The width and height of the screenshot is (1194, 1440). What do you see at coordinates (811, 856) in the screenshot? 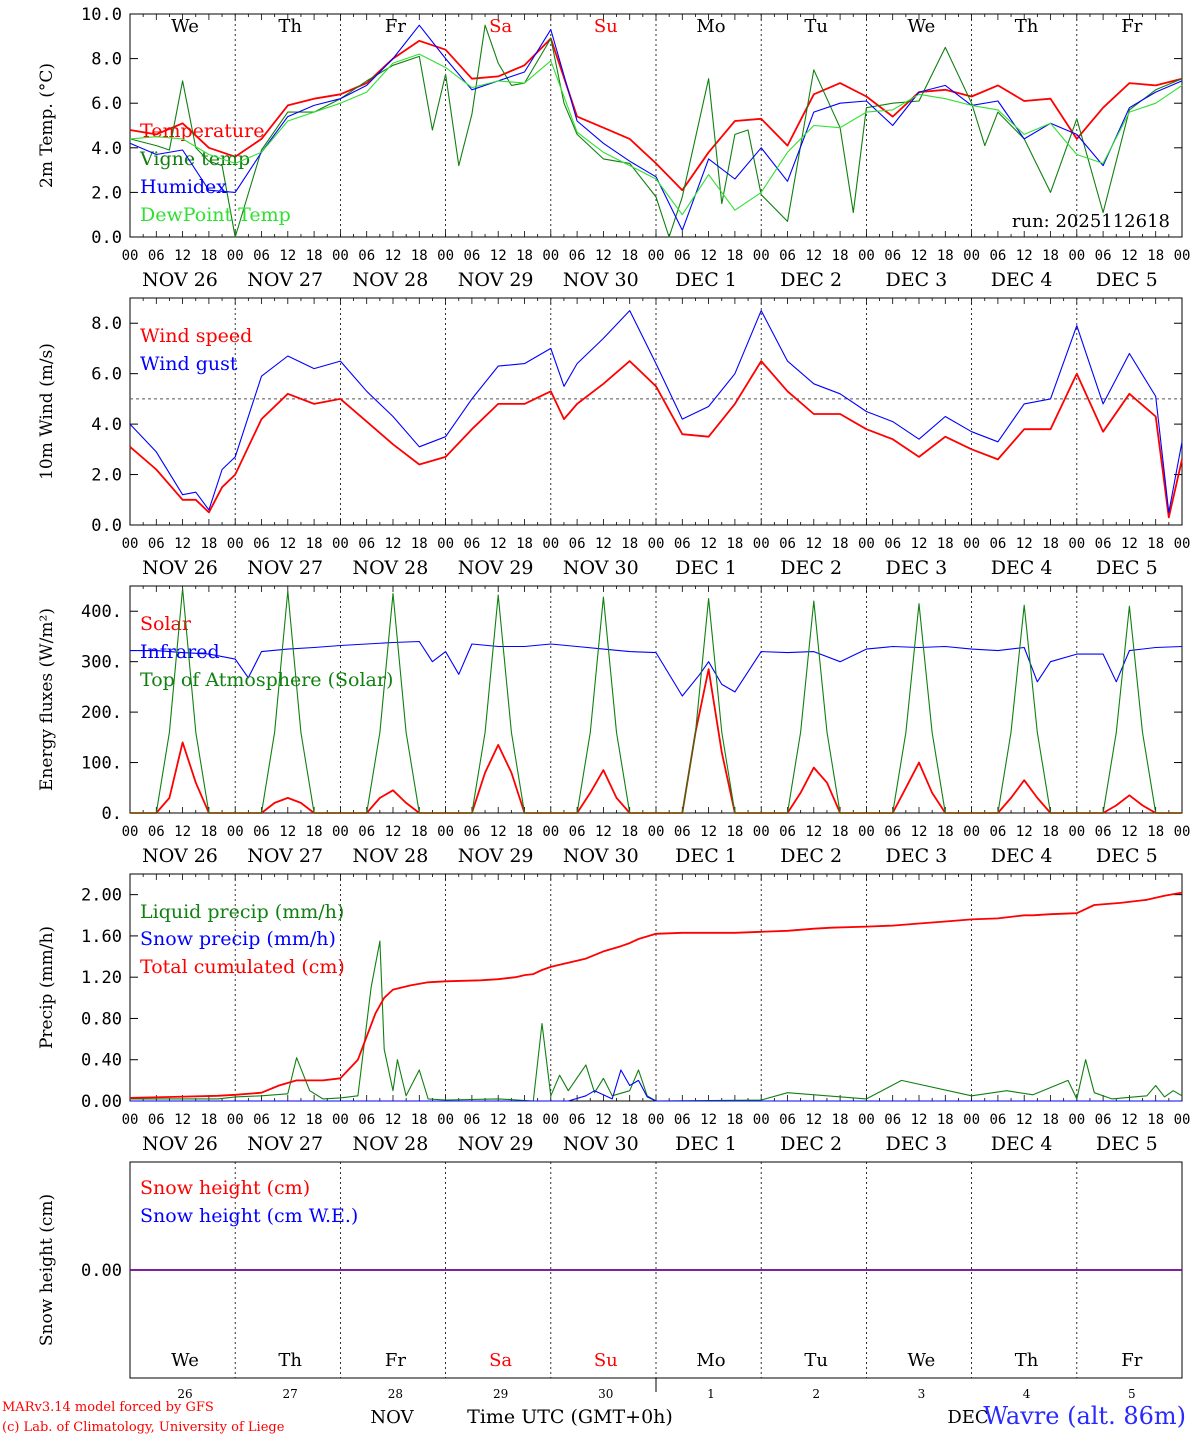
I see `x-date-label: DEC 2` at bounding box center [811, 856].